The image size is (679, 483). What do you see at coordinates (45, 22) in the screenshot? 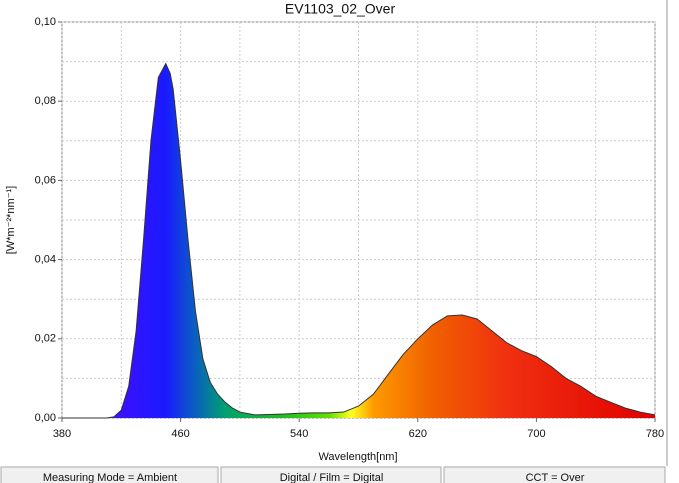
I see `y-tick-label: 0,10` at bounding box center [45, 22].